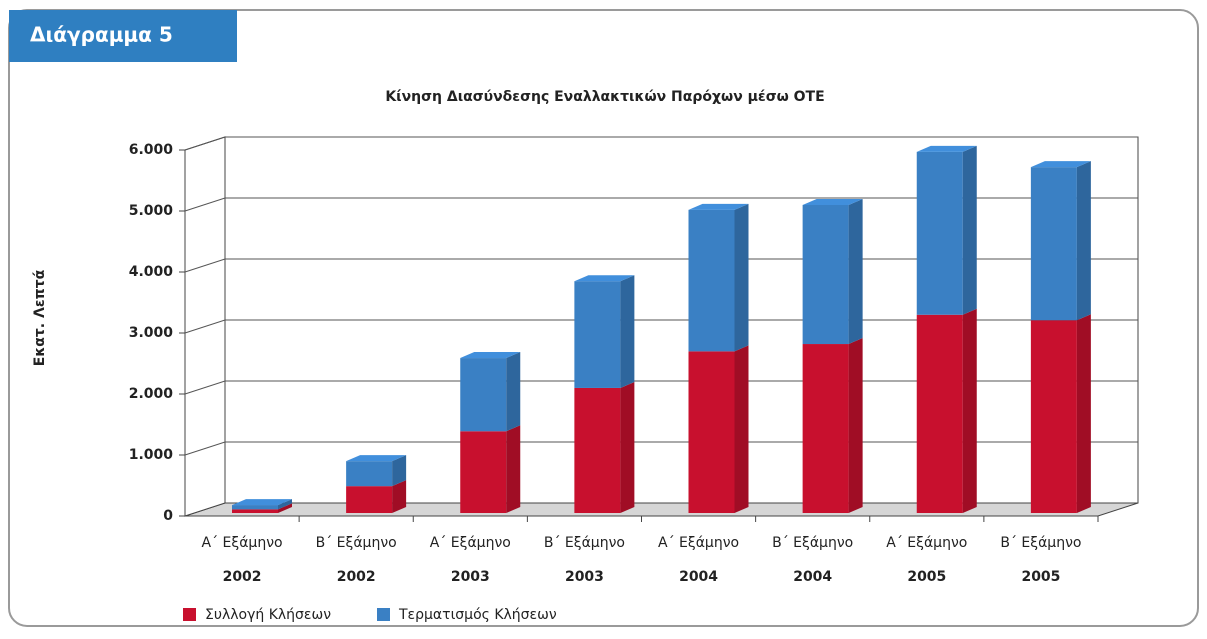  Describe the element at coordinates (661, 509) in the screenshot. I see `floor` at that location.